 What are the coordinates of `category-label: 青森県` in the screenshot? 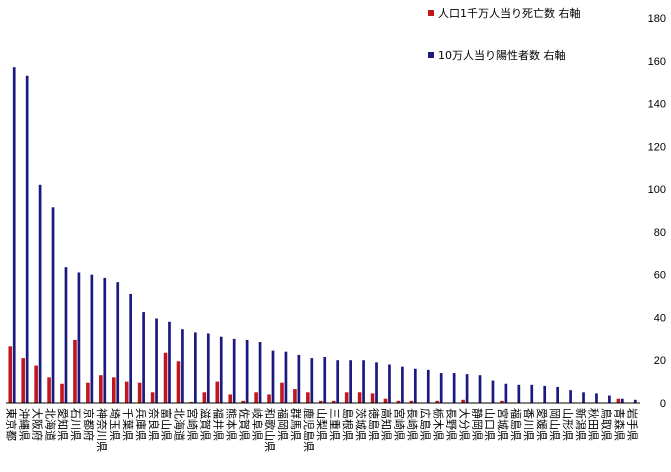 It's located at (620, 424).